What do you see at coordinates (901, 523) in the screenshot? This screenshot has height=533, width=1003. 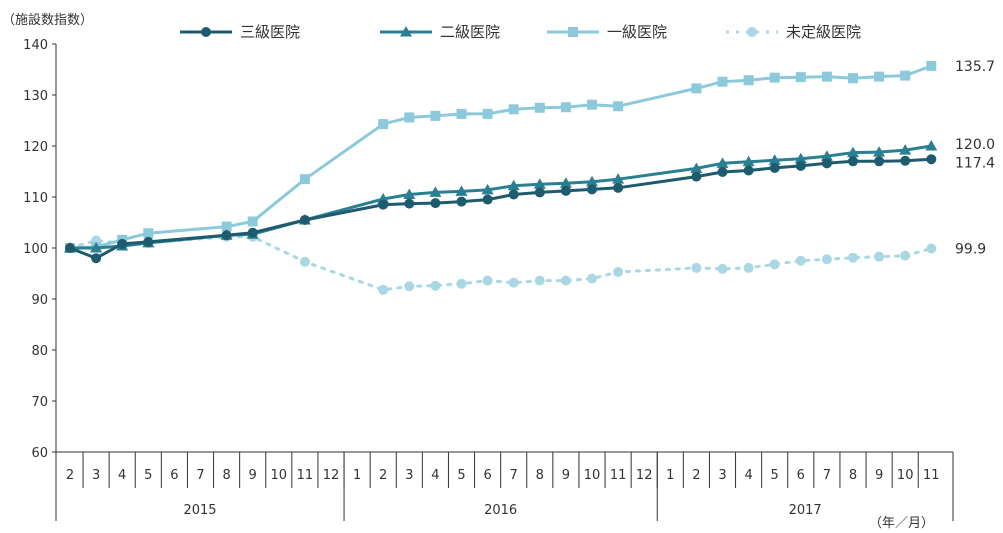 I see `x-axis-unit-label: （年／月）` at bounding box center [901, 523].